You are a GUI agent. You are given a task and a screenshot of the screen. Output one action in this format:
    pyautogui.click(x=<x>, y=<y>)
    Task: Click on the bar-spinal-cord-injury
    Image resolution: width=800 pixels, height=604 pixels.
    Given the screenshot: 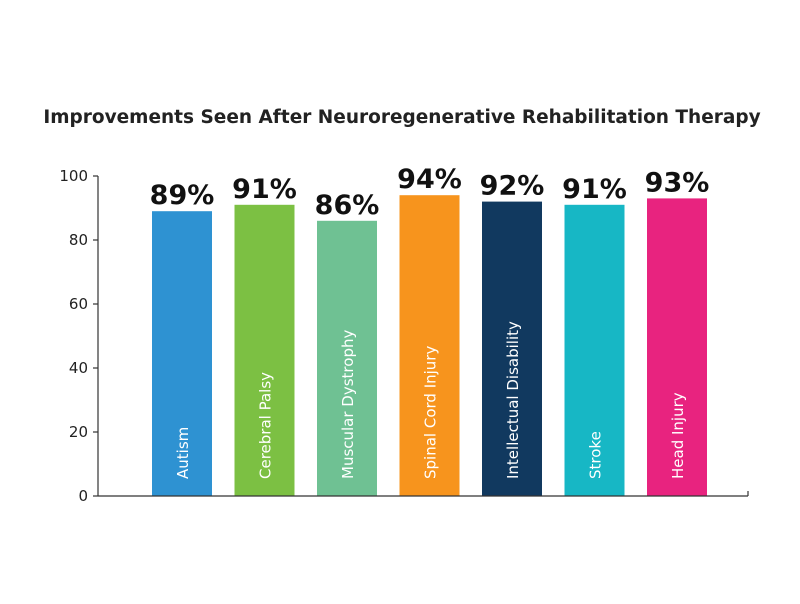 What is the action you would take?
    pyautogui.click(x=429, y=345)
    